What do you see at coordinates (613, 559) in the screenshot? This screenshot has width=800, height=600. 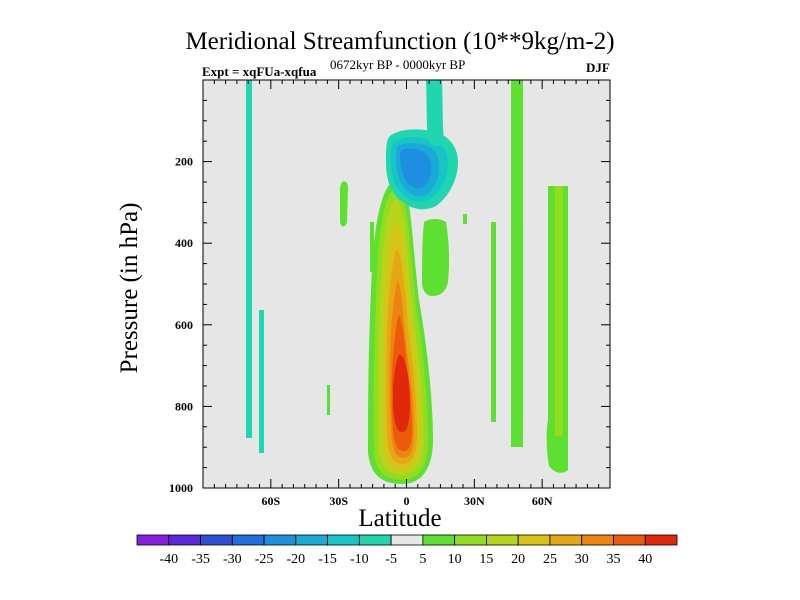 I see `colorbar-label: 35` at bounding box center [613, 559].